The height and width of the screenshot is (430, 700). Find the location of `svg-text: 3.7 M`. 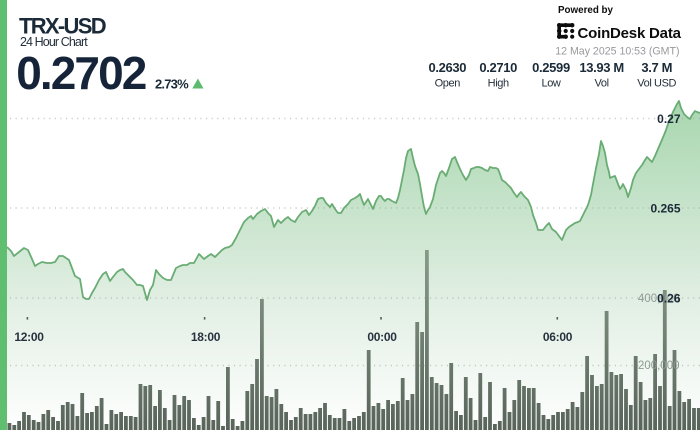

svg-text: 3.7 M is located at coordinates (656, 67).